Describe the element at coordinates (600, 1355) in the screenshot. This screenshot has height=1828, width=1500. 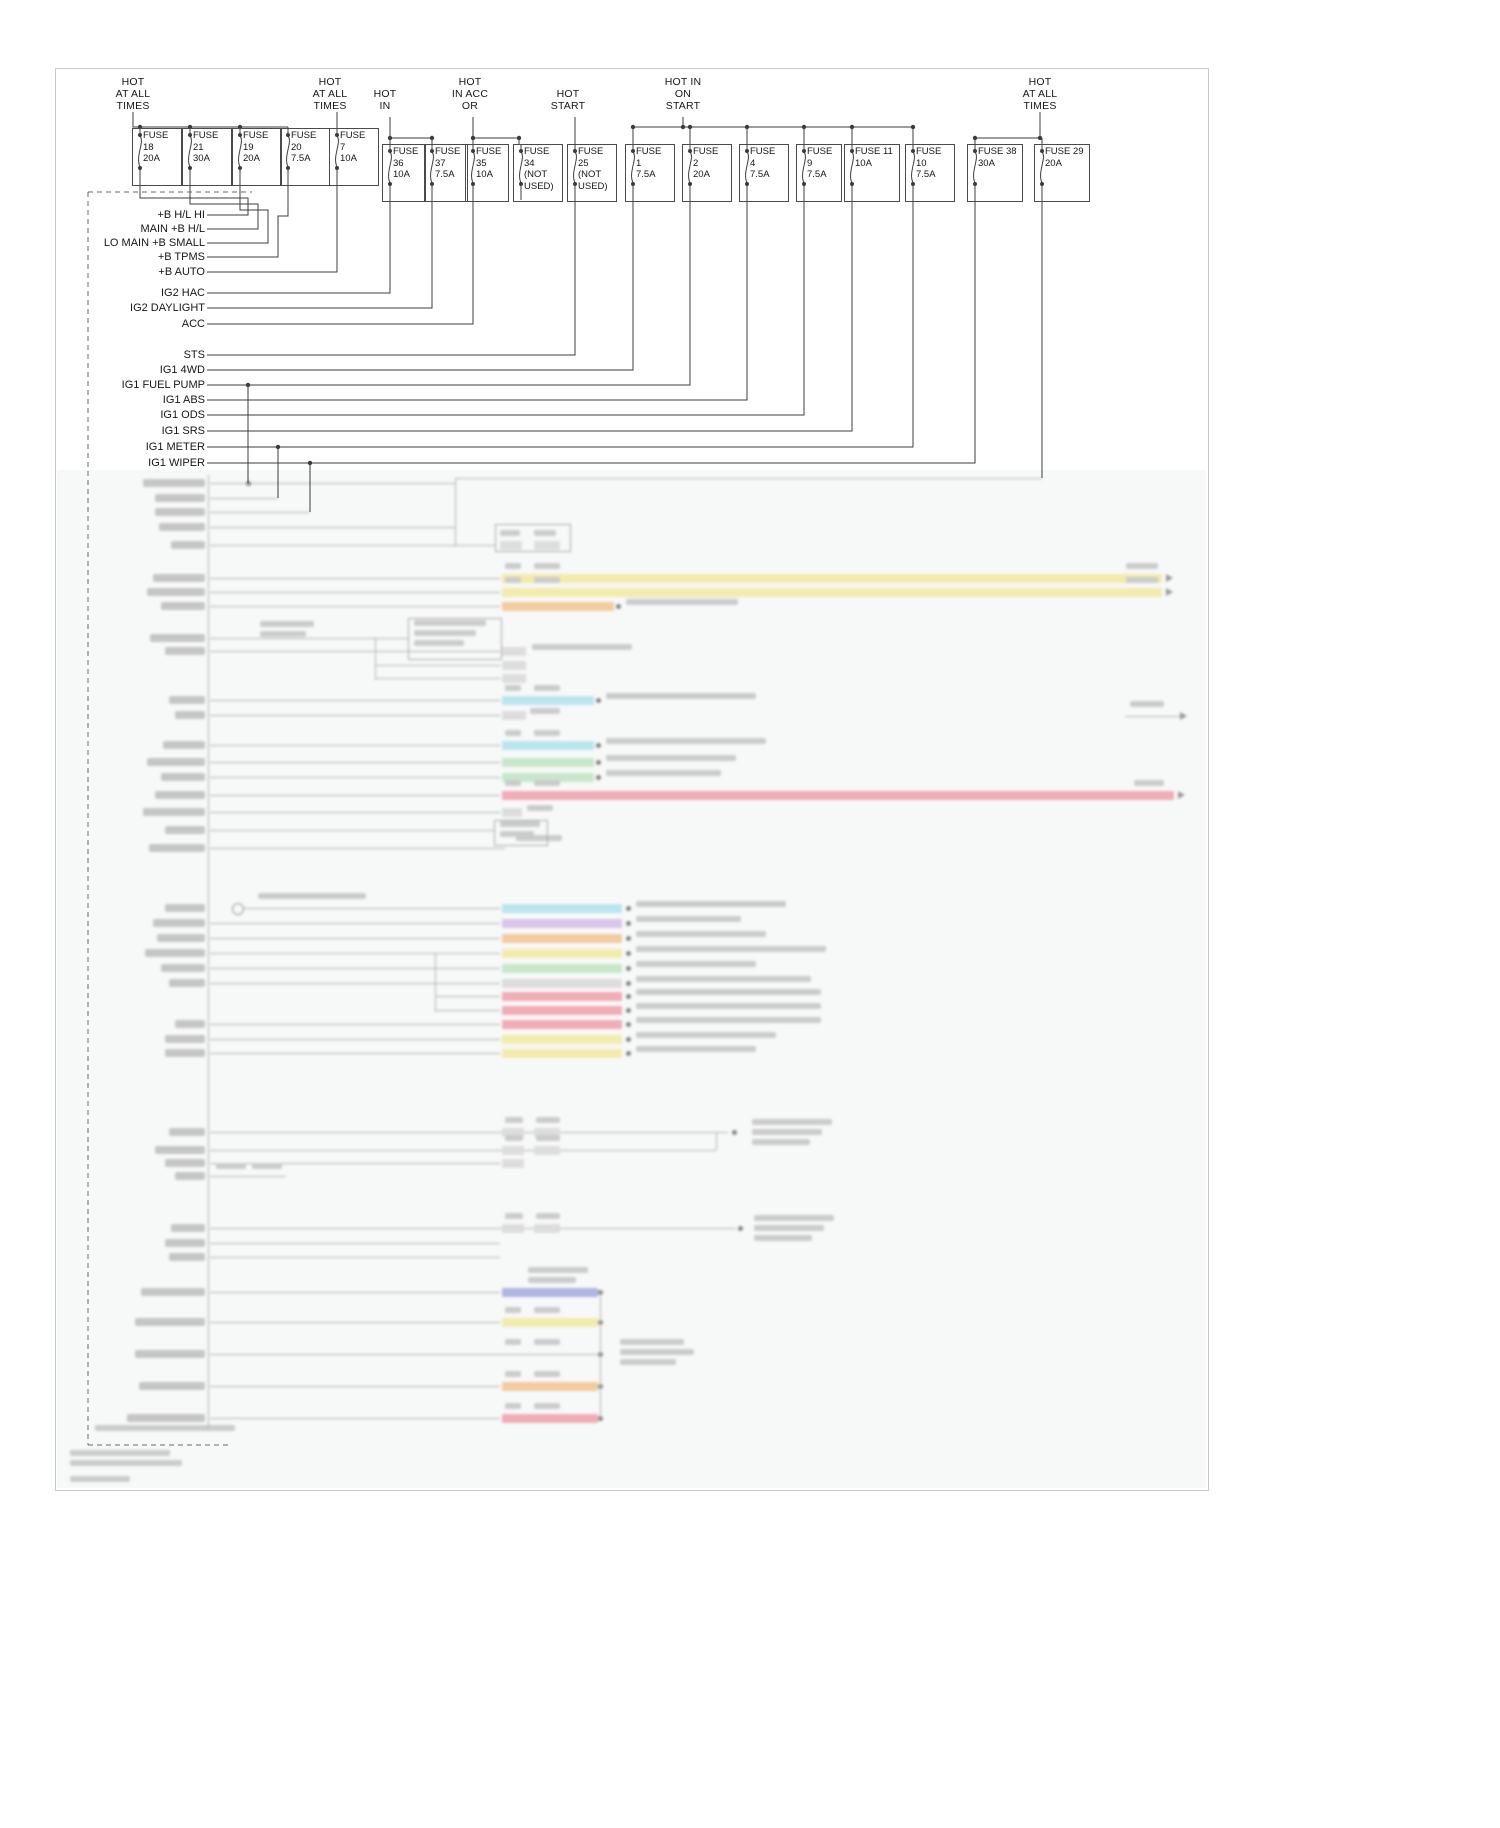
I see `wire-line-vertical` at that location.